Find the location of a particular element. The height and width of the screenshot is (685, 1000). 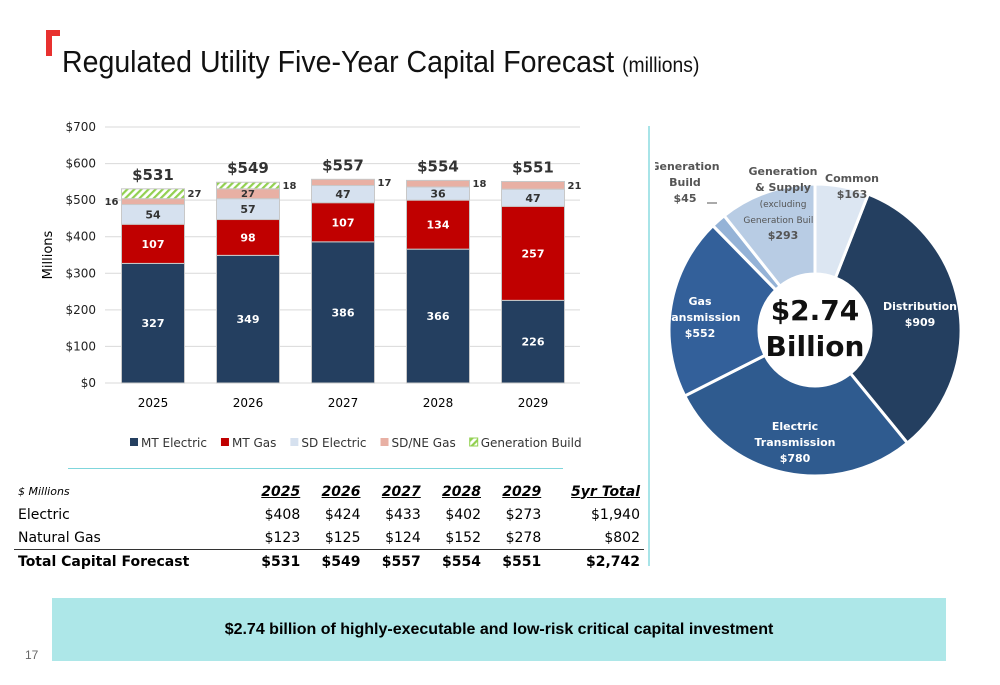

table-row: Electric $408 $424 $433 $402 $273 $1,940 is located at coordinates (329, 514).